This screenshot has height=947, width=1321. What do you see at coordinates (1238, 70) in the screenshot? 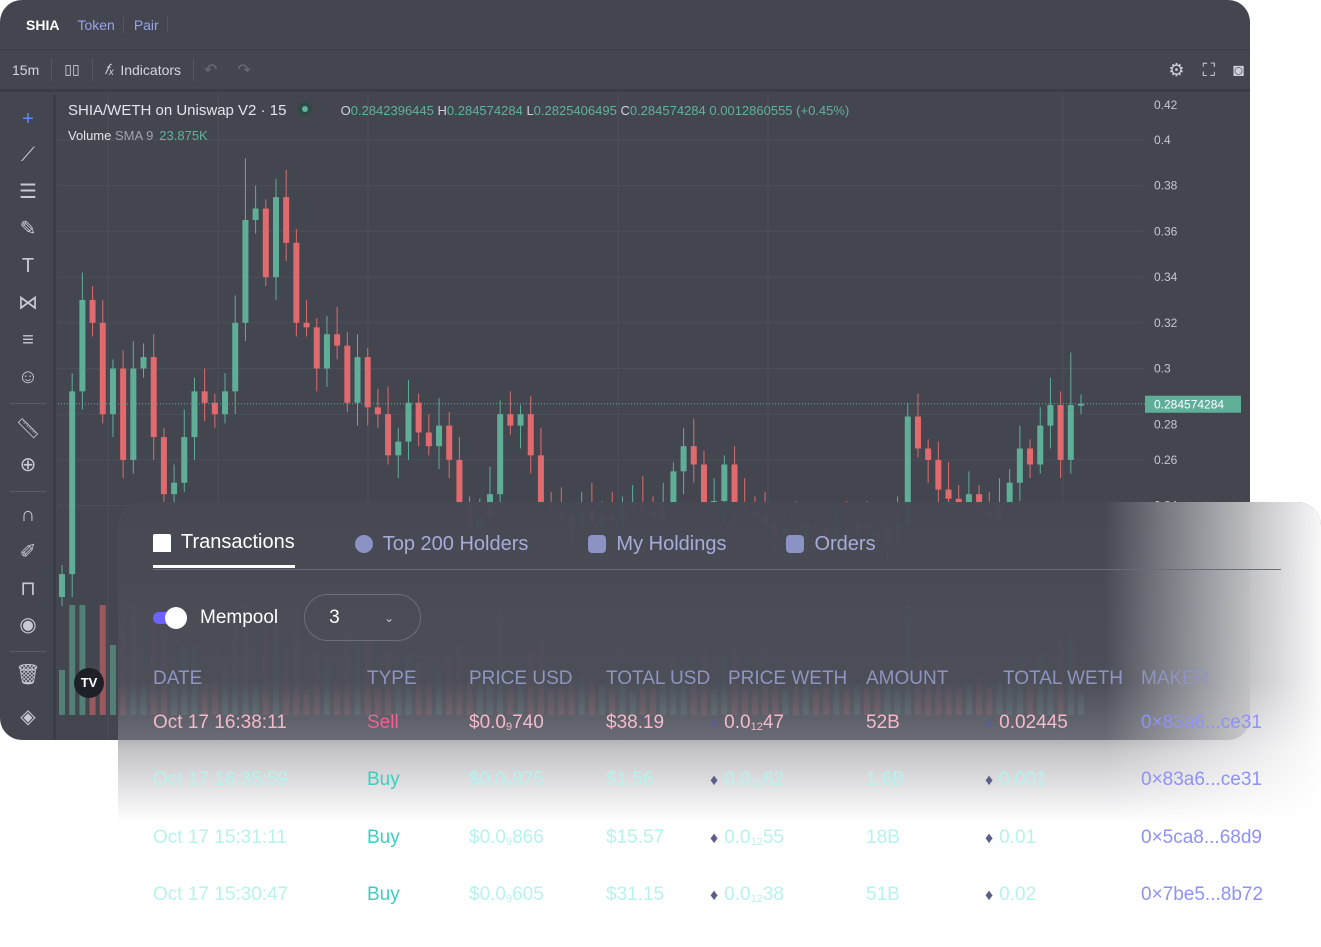
I see `camera-icon: ◙` at bounding box center [1238, 70].